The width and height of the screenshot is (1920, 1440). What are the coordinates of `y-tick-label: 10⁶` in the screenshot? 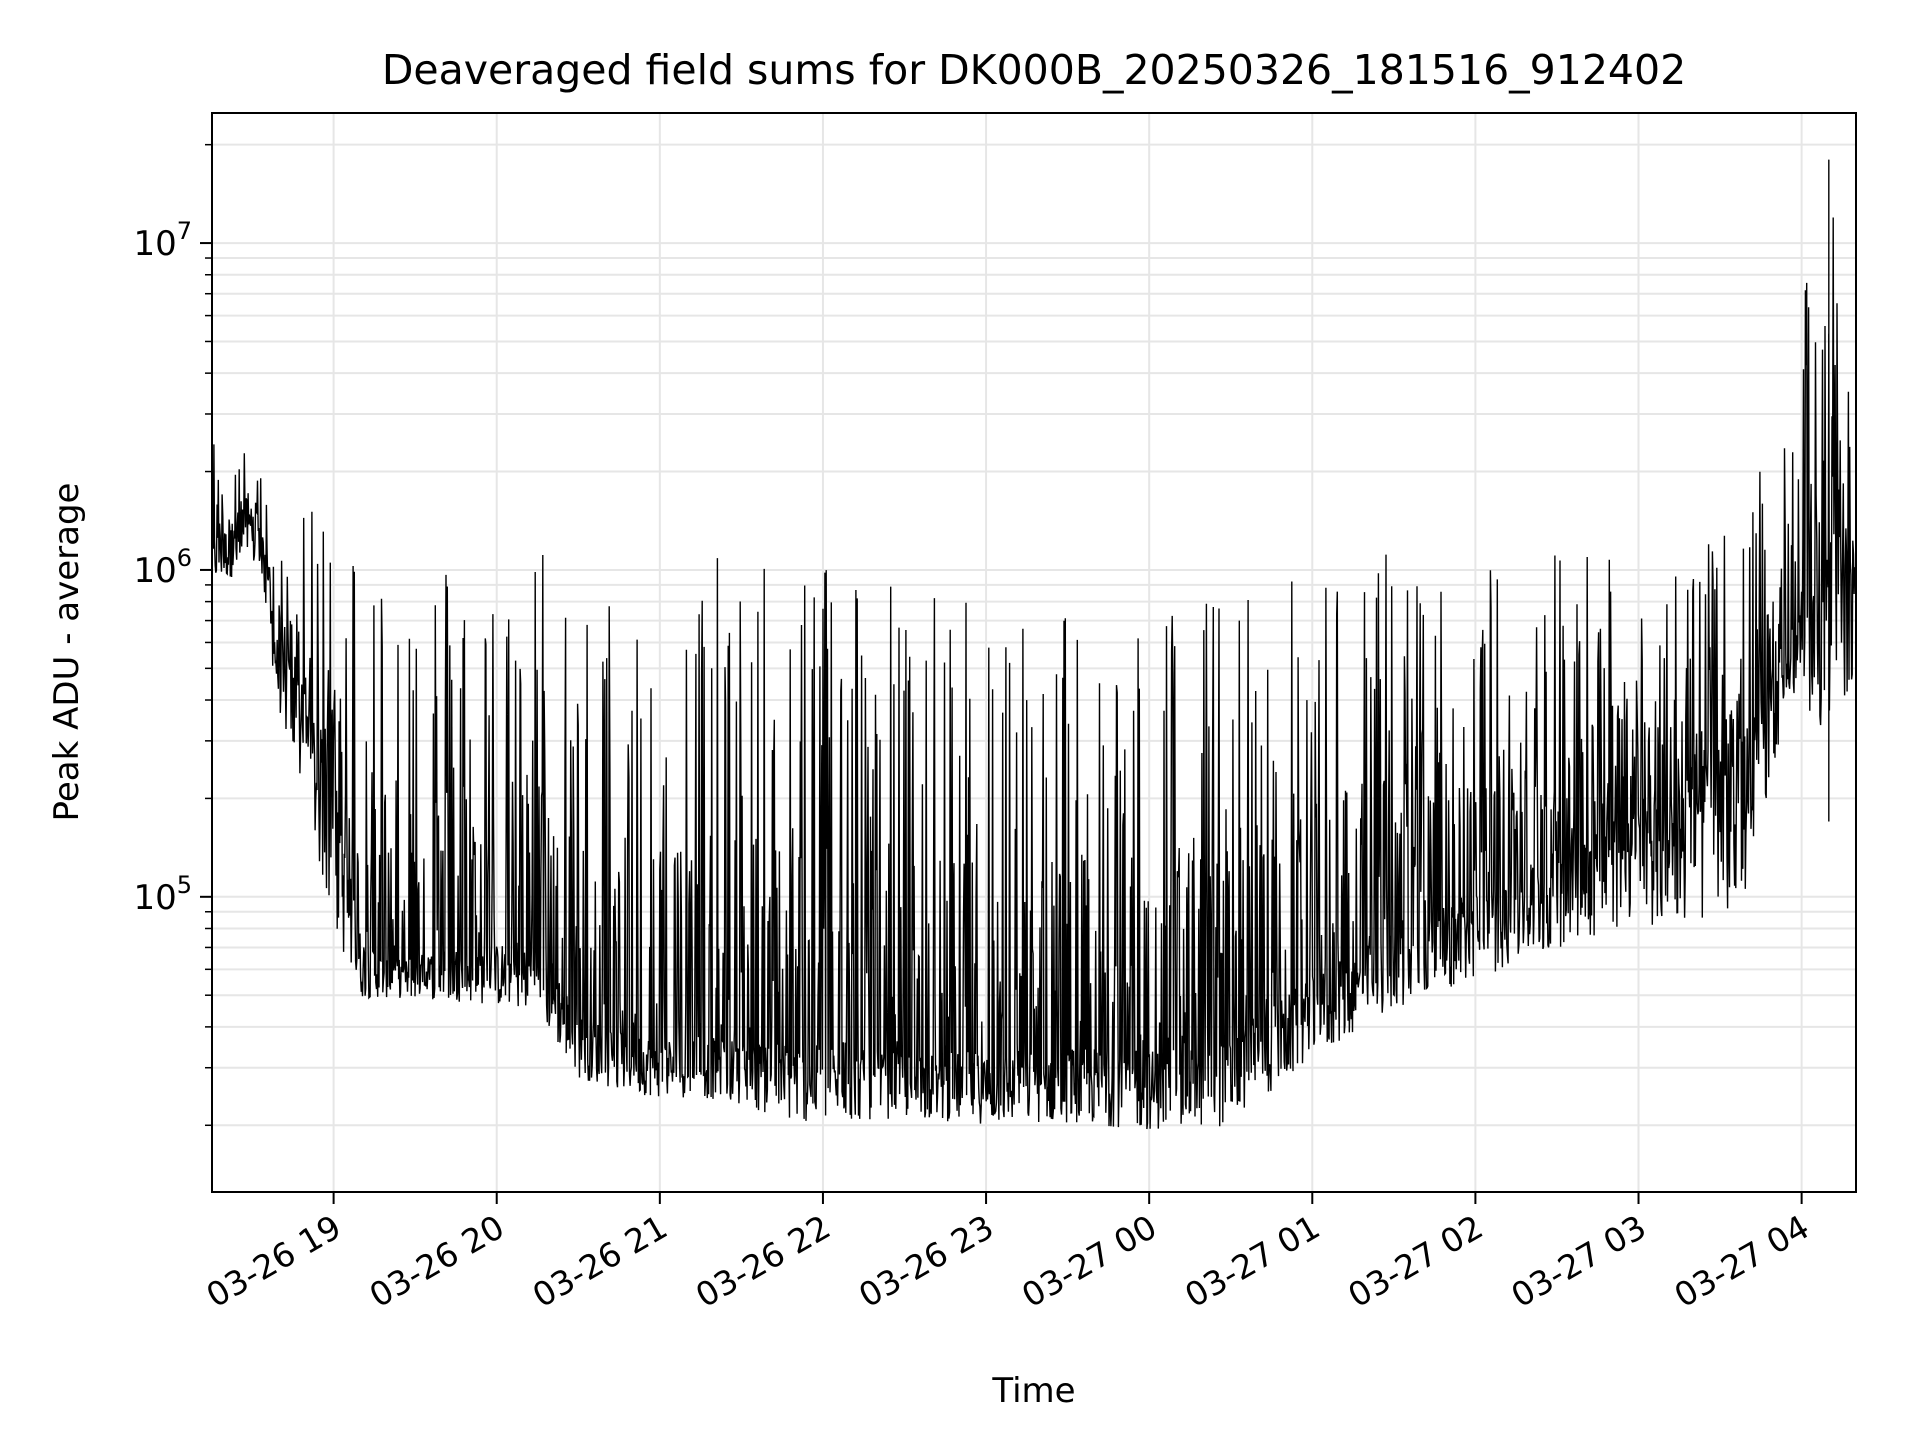 It's located at (162, 567).